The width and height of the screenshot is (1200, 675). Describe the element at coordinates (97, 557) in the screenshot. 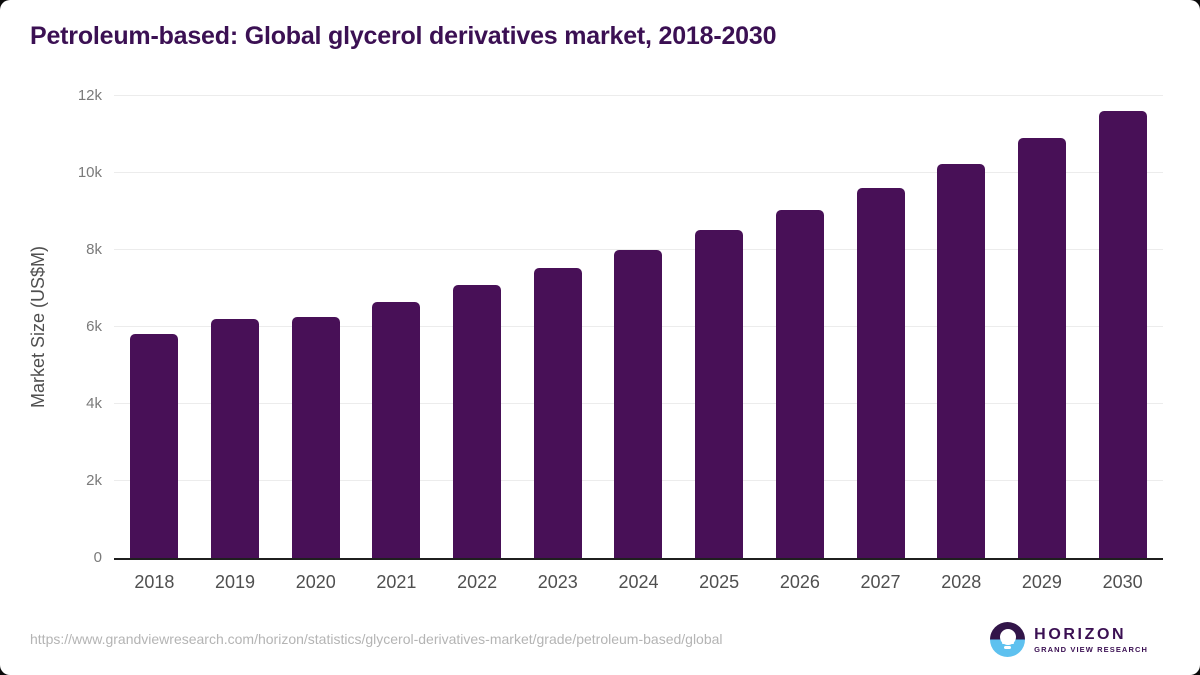

I see `y-tick-label-0: 0` at that location.